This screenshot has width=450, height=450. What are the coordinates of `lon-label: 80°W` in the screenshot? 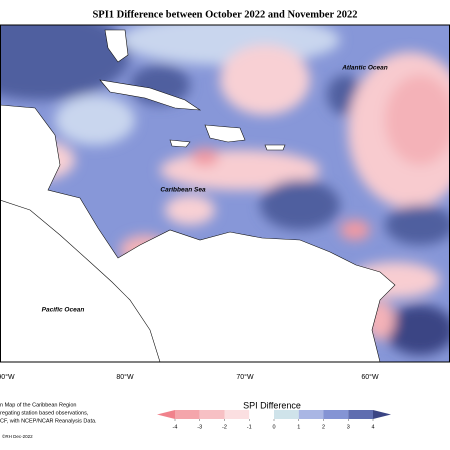 It's located at (125, 377).